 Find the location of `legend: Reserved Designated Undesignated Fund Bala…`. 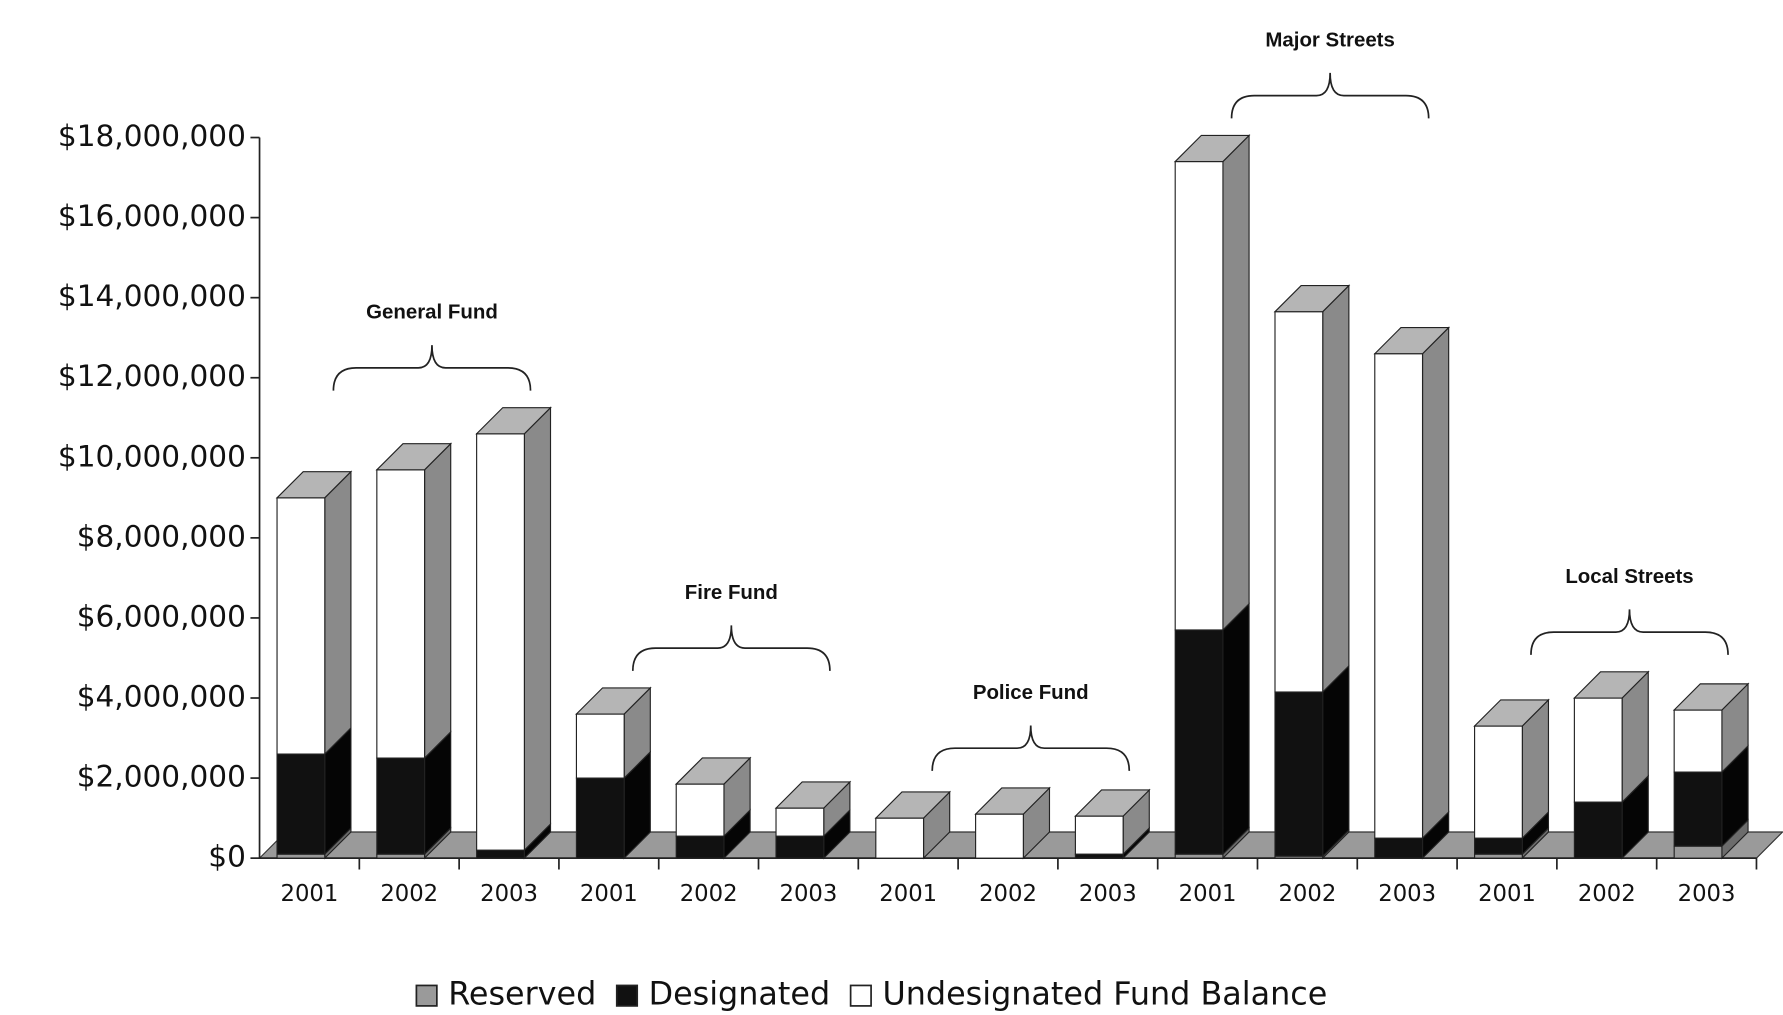

legend: Reserved Designated Undesignated Fund Bala… is located at coordinates (871, 994).